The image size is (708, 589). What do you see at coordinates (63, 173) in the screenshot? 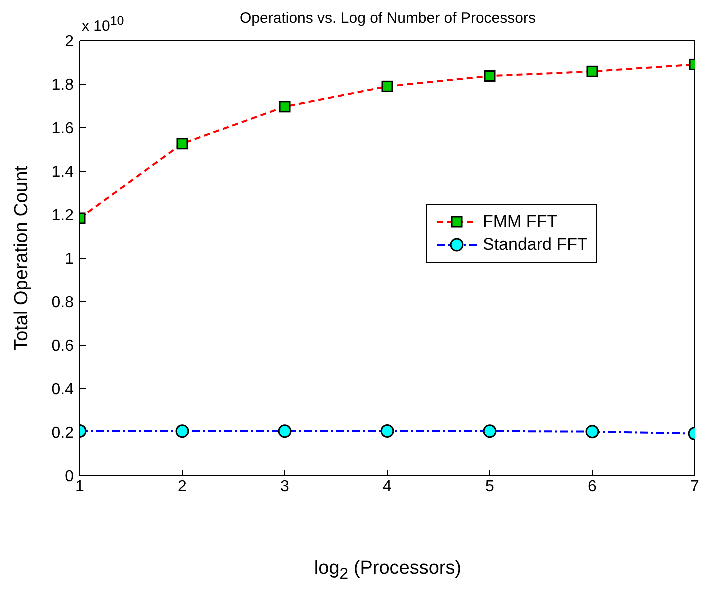
I see `y-tick-label: 1.4` at bounding box center [63, 173].